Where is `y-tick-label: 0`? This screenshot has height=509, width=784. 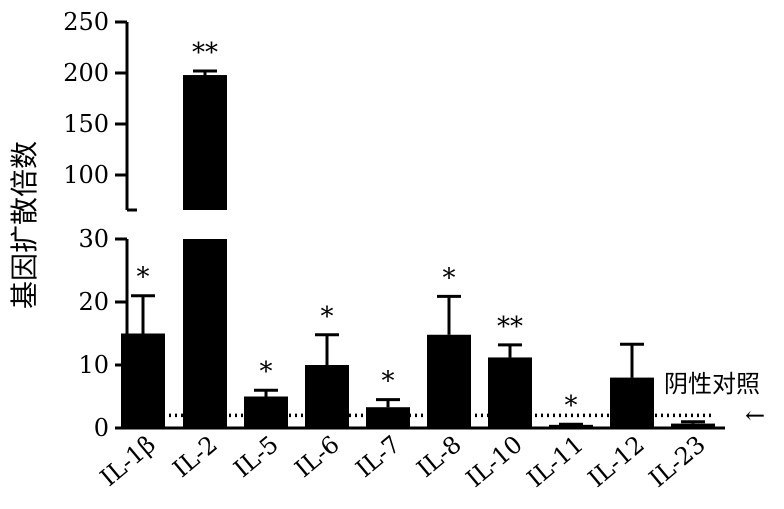 y-tick-label: 0 is located at coordinates (101, 428).